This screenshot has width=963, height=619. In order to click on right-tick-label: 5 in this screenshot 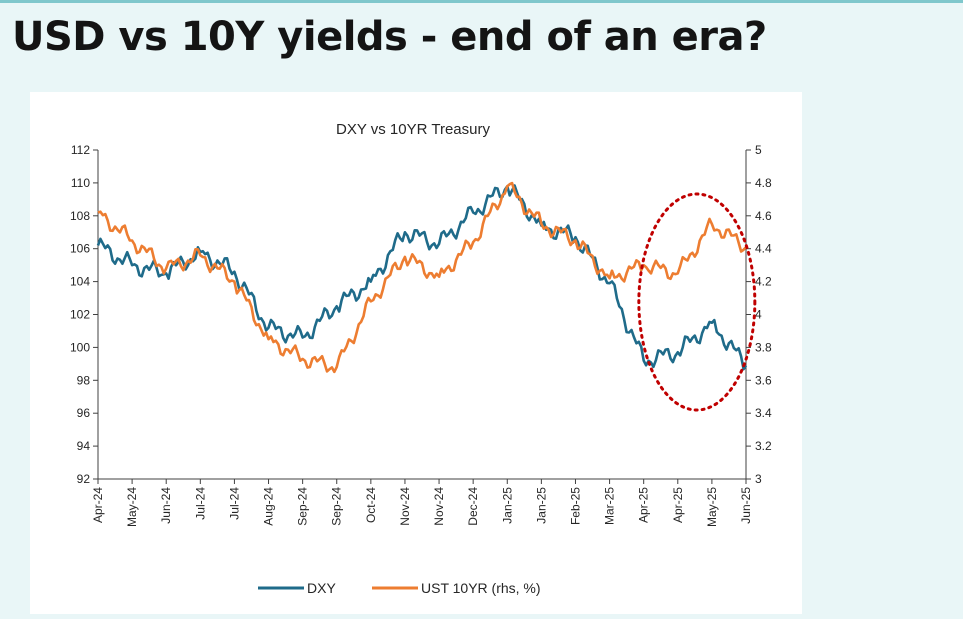, I will do `click(758, 150)`.